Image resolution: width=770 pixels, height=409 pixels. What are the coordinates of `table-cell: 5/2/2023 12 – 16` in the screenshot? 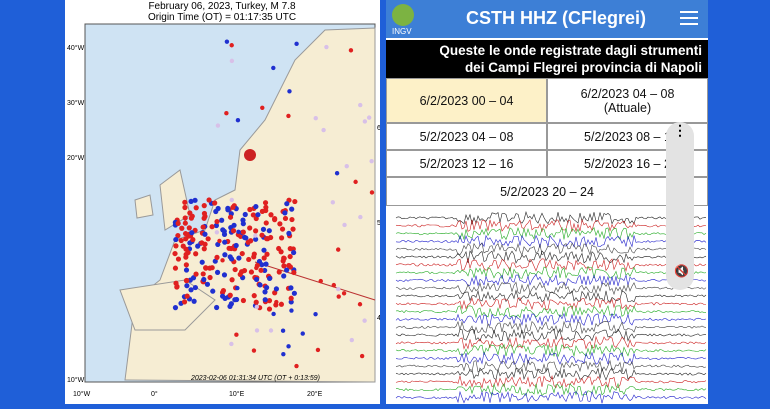 It's located at (466, 163).